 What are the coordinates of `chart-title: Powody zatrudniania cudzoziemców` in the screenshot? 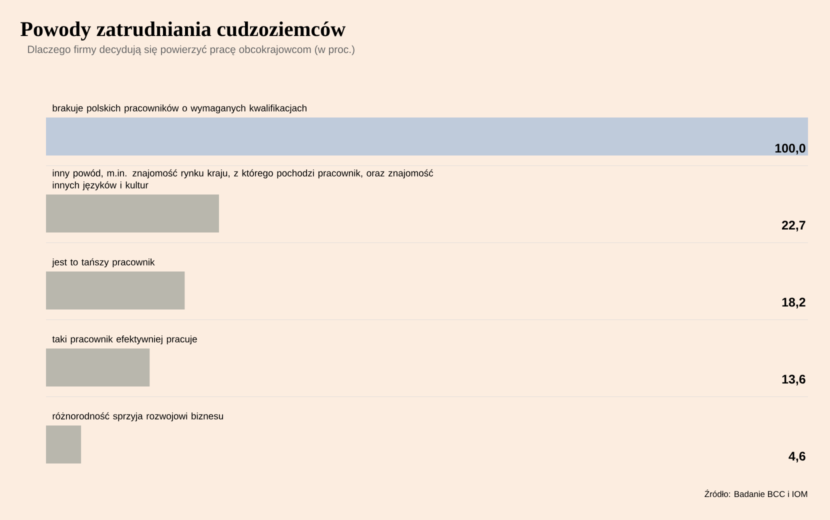 It's located at (183, 31).